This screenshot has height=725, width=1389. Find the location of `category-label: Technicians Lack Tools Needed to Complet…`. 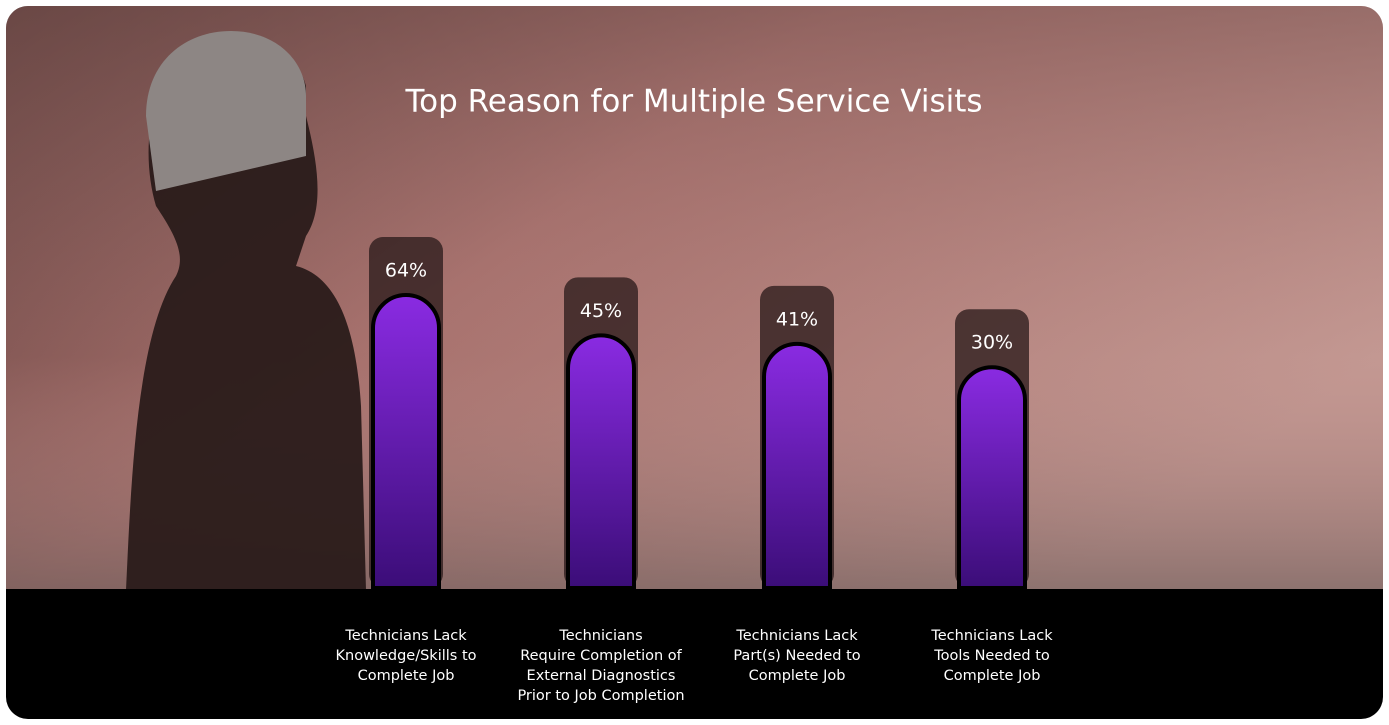

category-label: Technicians Lack Tools Needed to Complet… is located at coordinates (992, 656).